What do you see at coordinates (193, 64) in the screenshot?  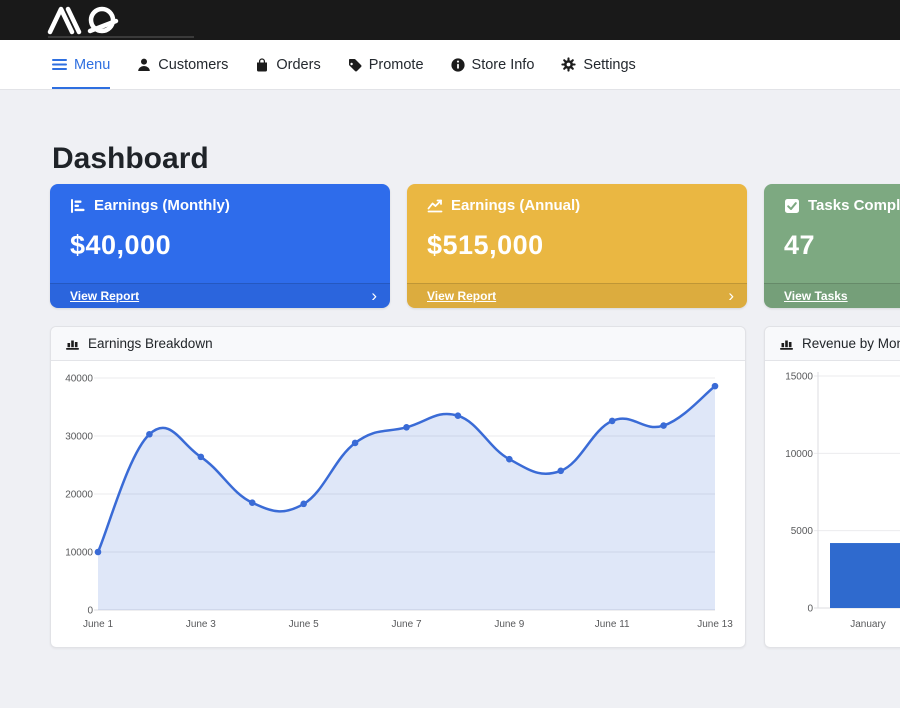 I see `nav-item-label: Customers` at bounding box center [193, 64].